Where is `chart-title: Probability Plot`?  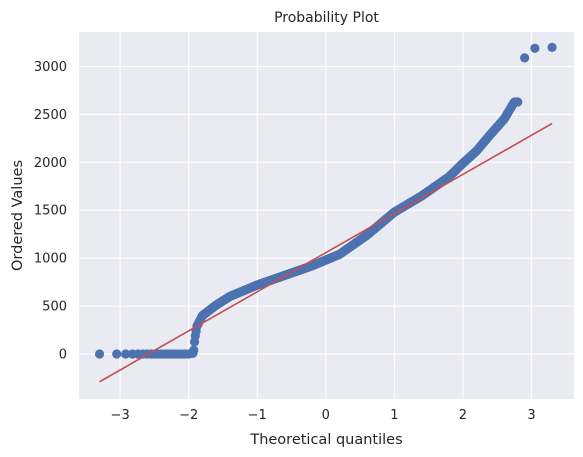 chart-title: Probability Plot is located at coordinates (326, 18).